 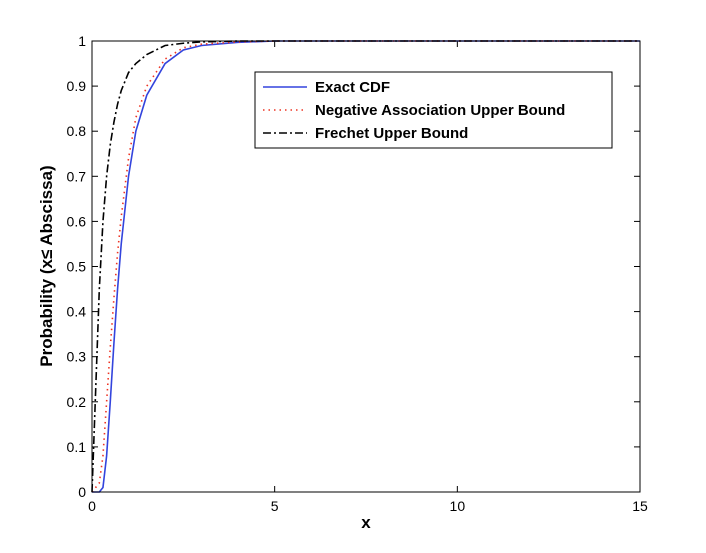 What do you see at coordinates (352, 87) in the screenshot?
I see `legend-label: Exact CDF` at bounding box center [352, 87].